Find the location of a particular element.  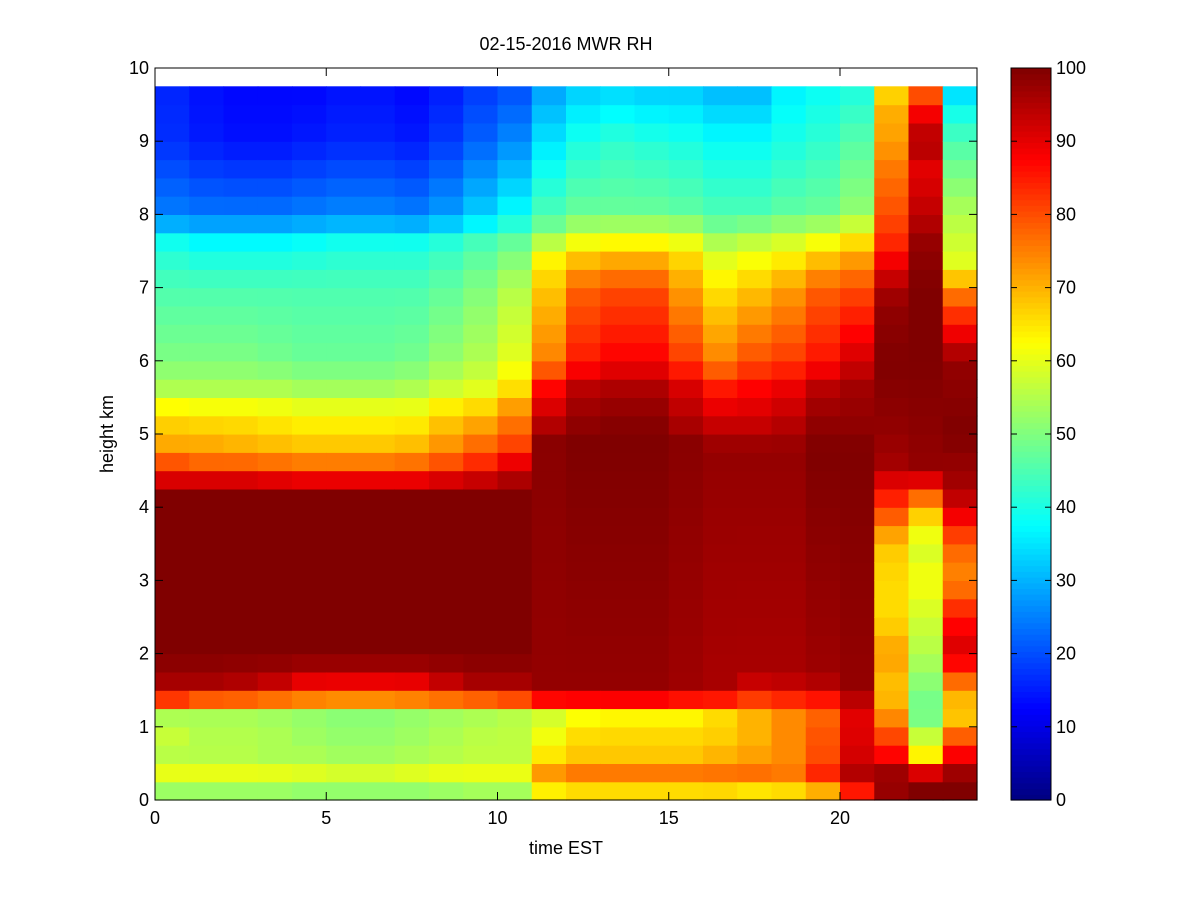

colorbar-tick-label: 50 is located at coordinates (1066, 434).